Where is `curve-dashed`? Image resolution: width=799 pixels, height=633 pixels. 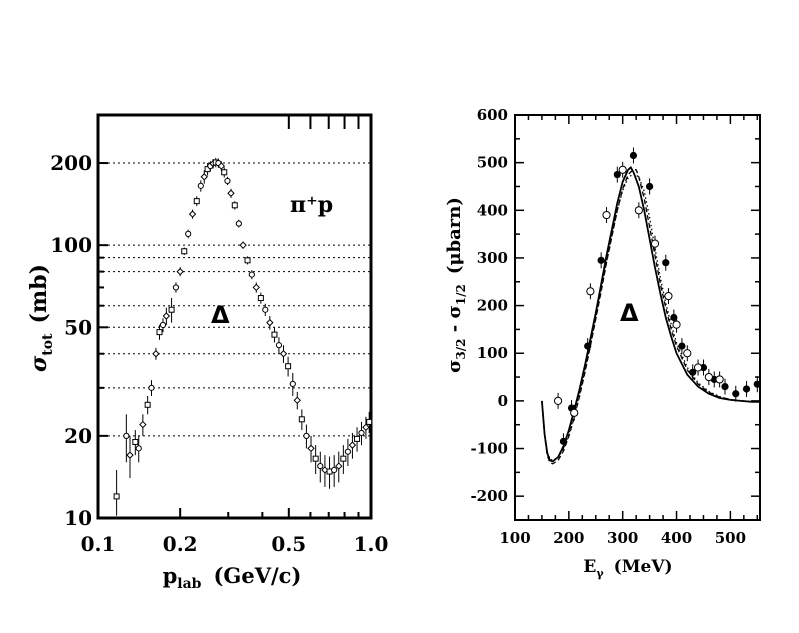
curve-dashed is located at coordinates (650, 316).